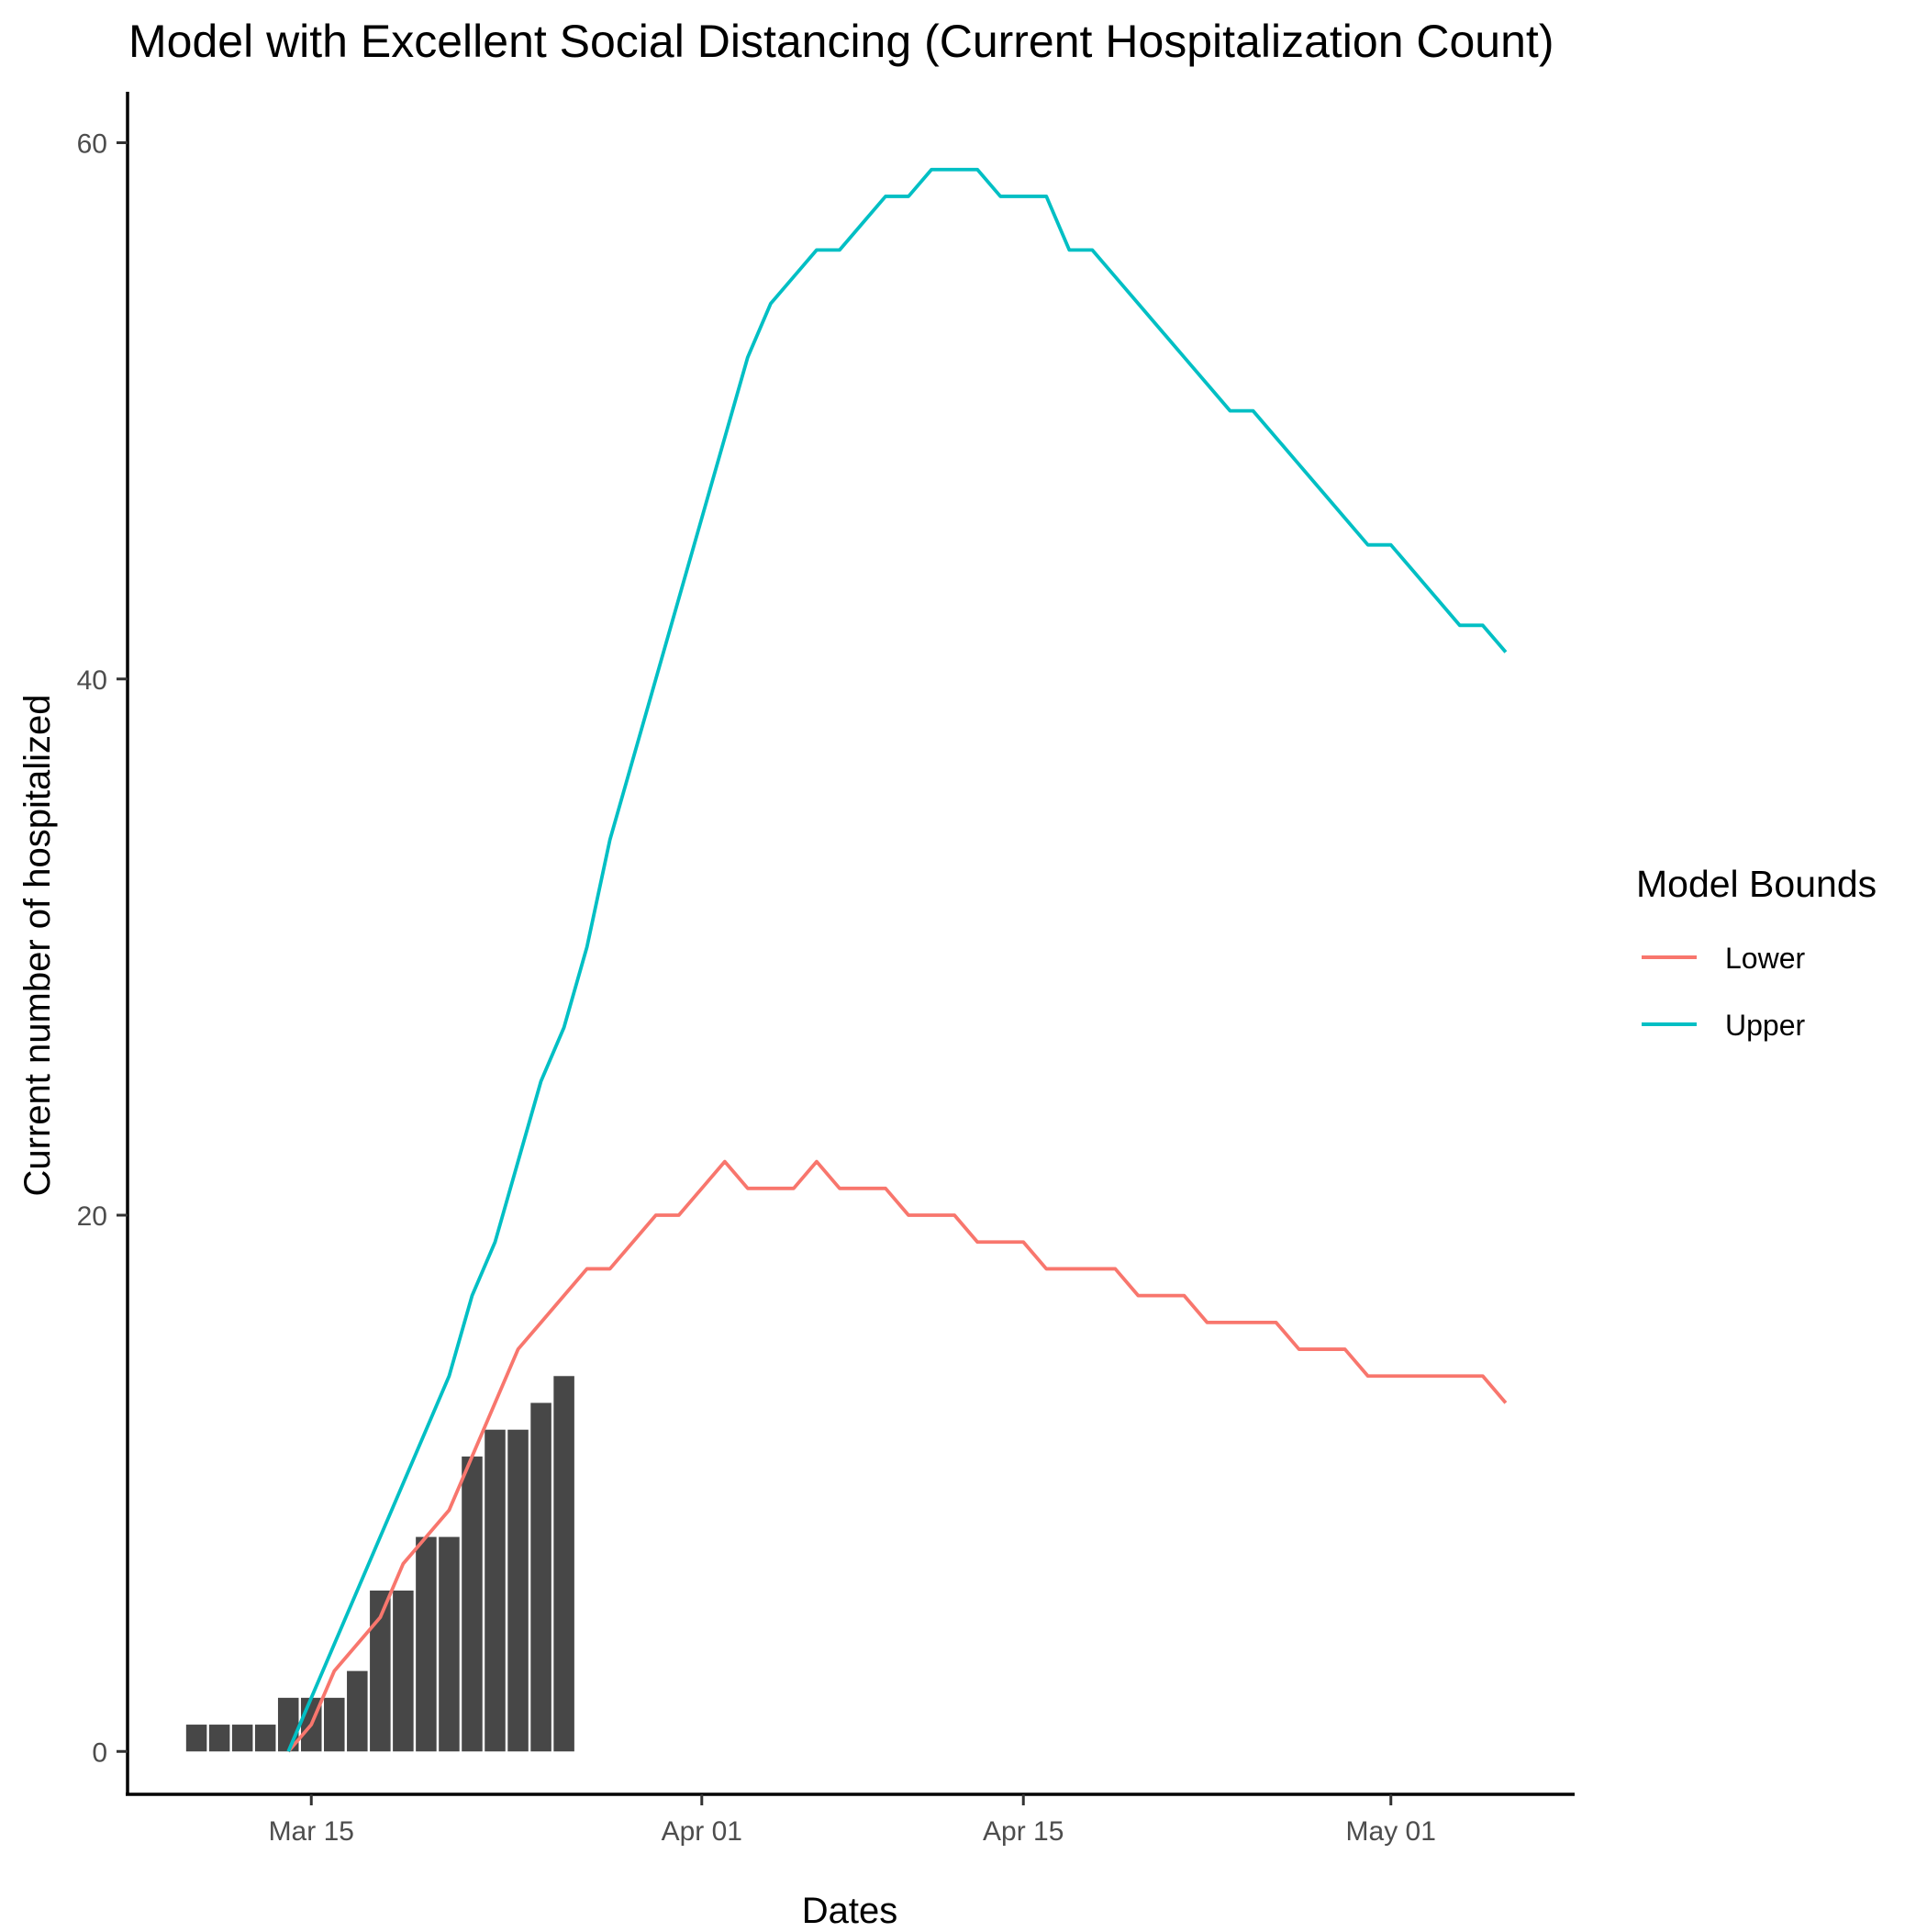 The image size is (1927, 1932). Describe the element at coordinates (1765, 958) in the screenshot. I see `legend-label-lower: Lower` at that location.